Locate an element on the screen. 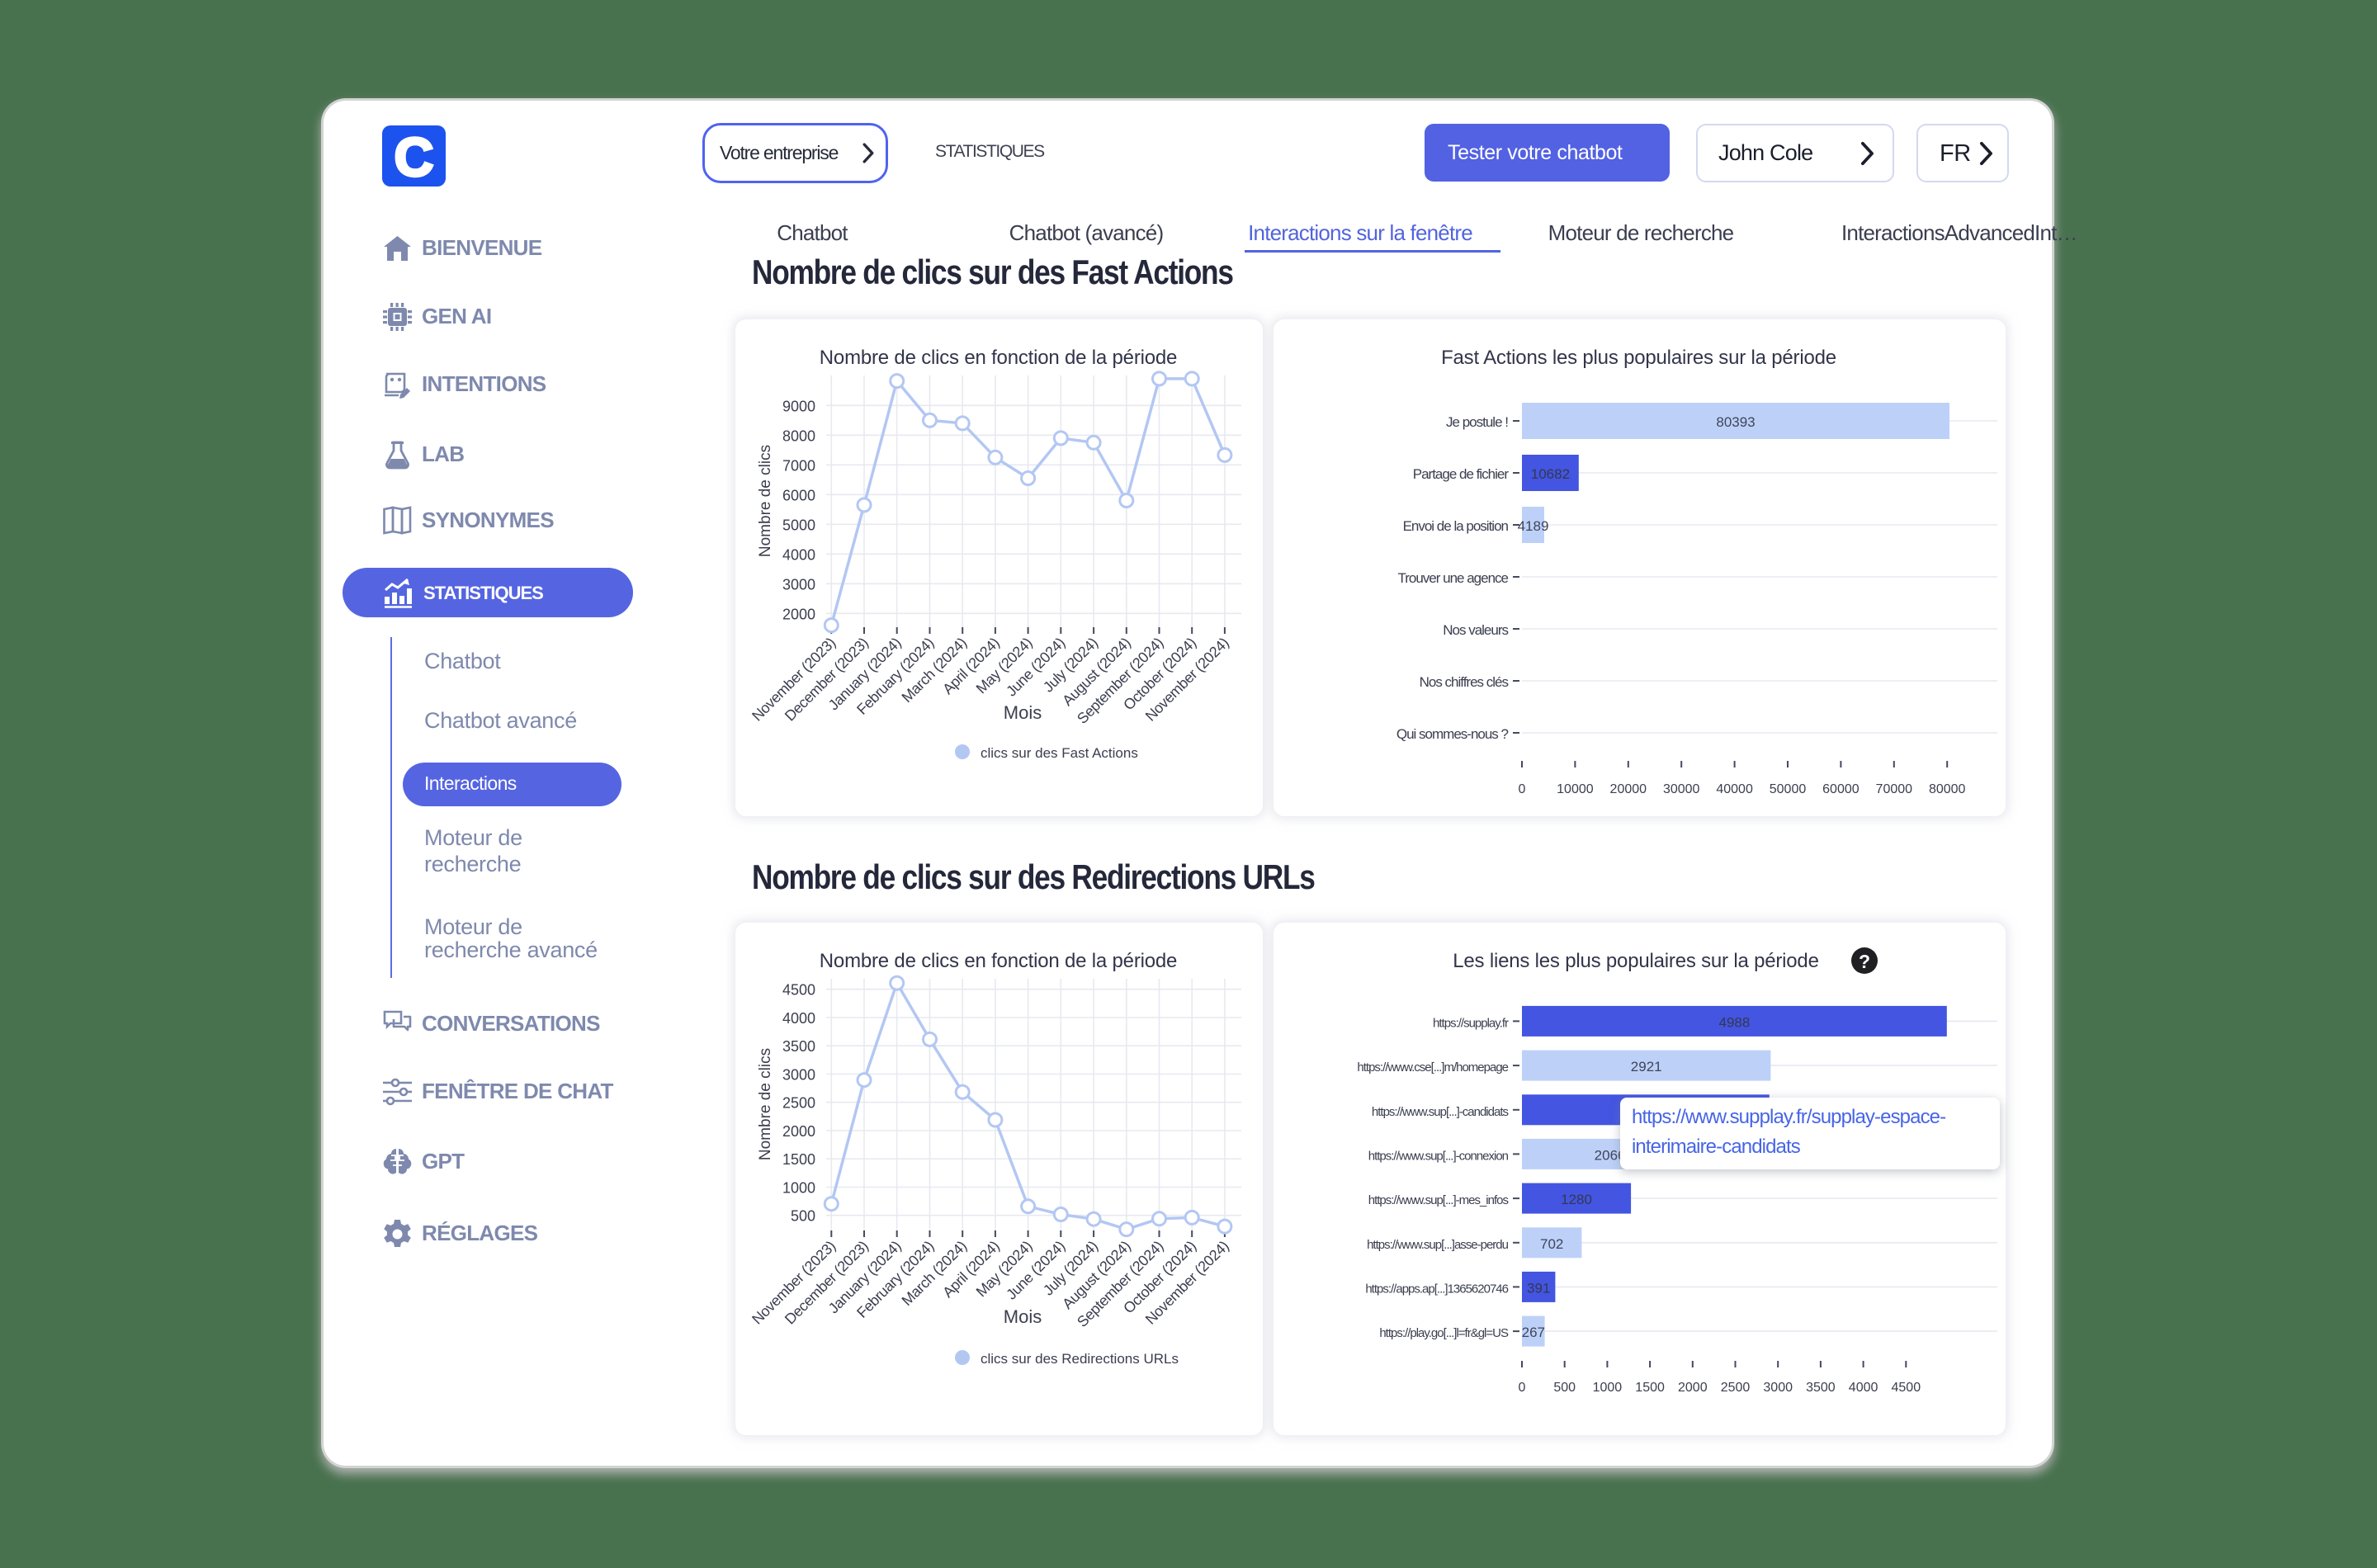 This screenshot has width=2377, height=1568. svg-text: https://www.sup[...]-candidats is located at coordinates (1440, 1112).